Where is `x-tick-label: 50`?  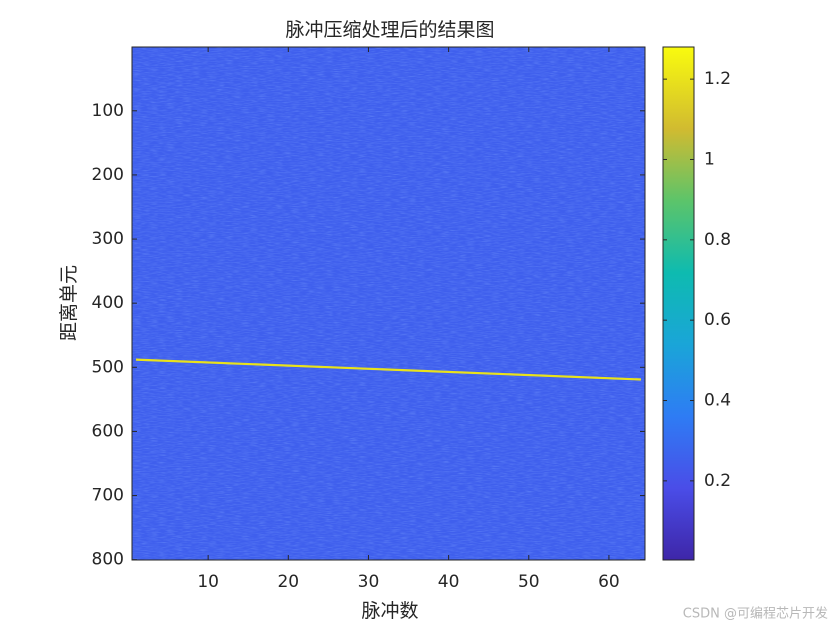
x-tick-label: 50 is located at coordinates (529, 582).